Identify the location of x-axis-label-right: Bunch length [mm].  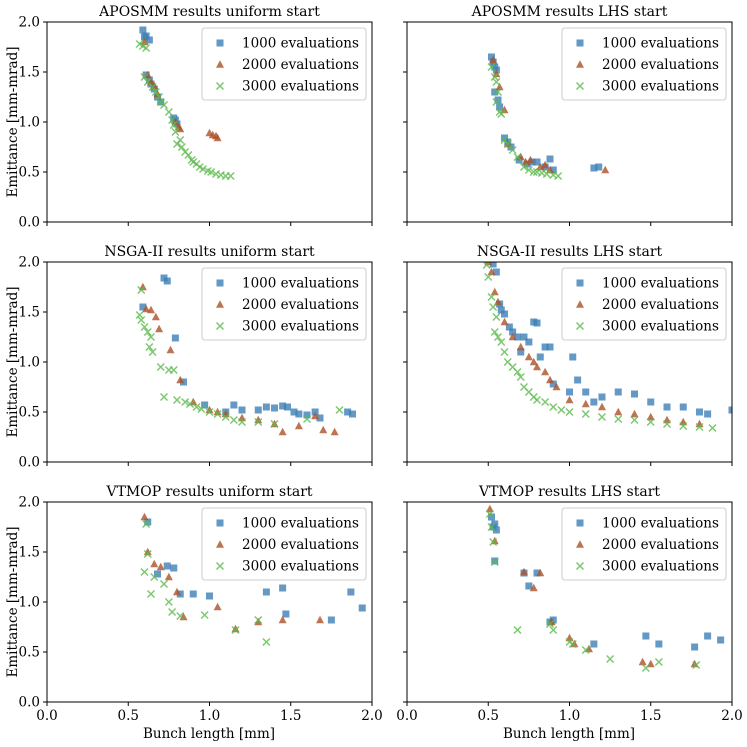
(569, 734).